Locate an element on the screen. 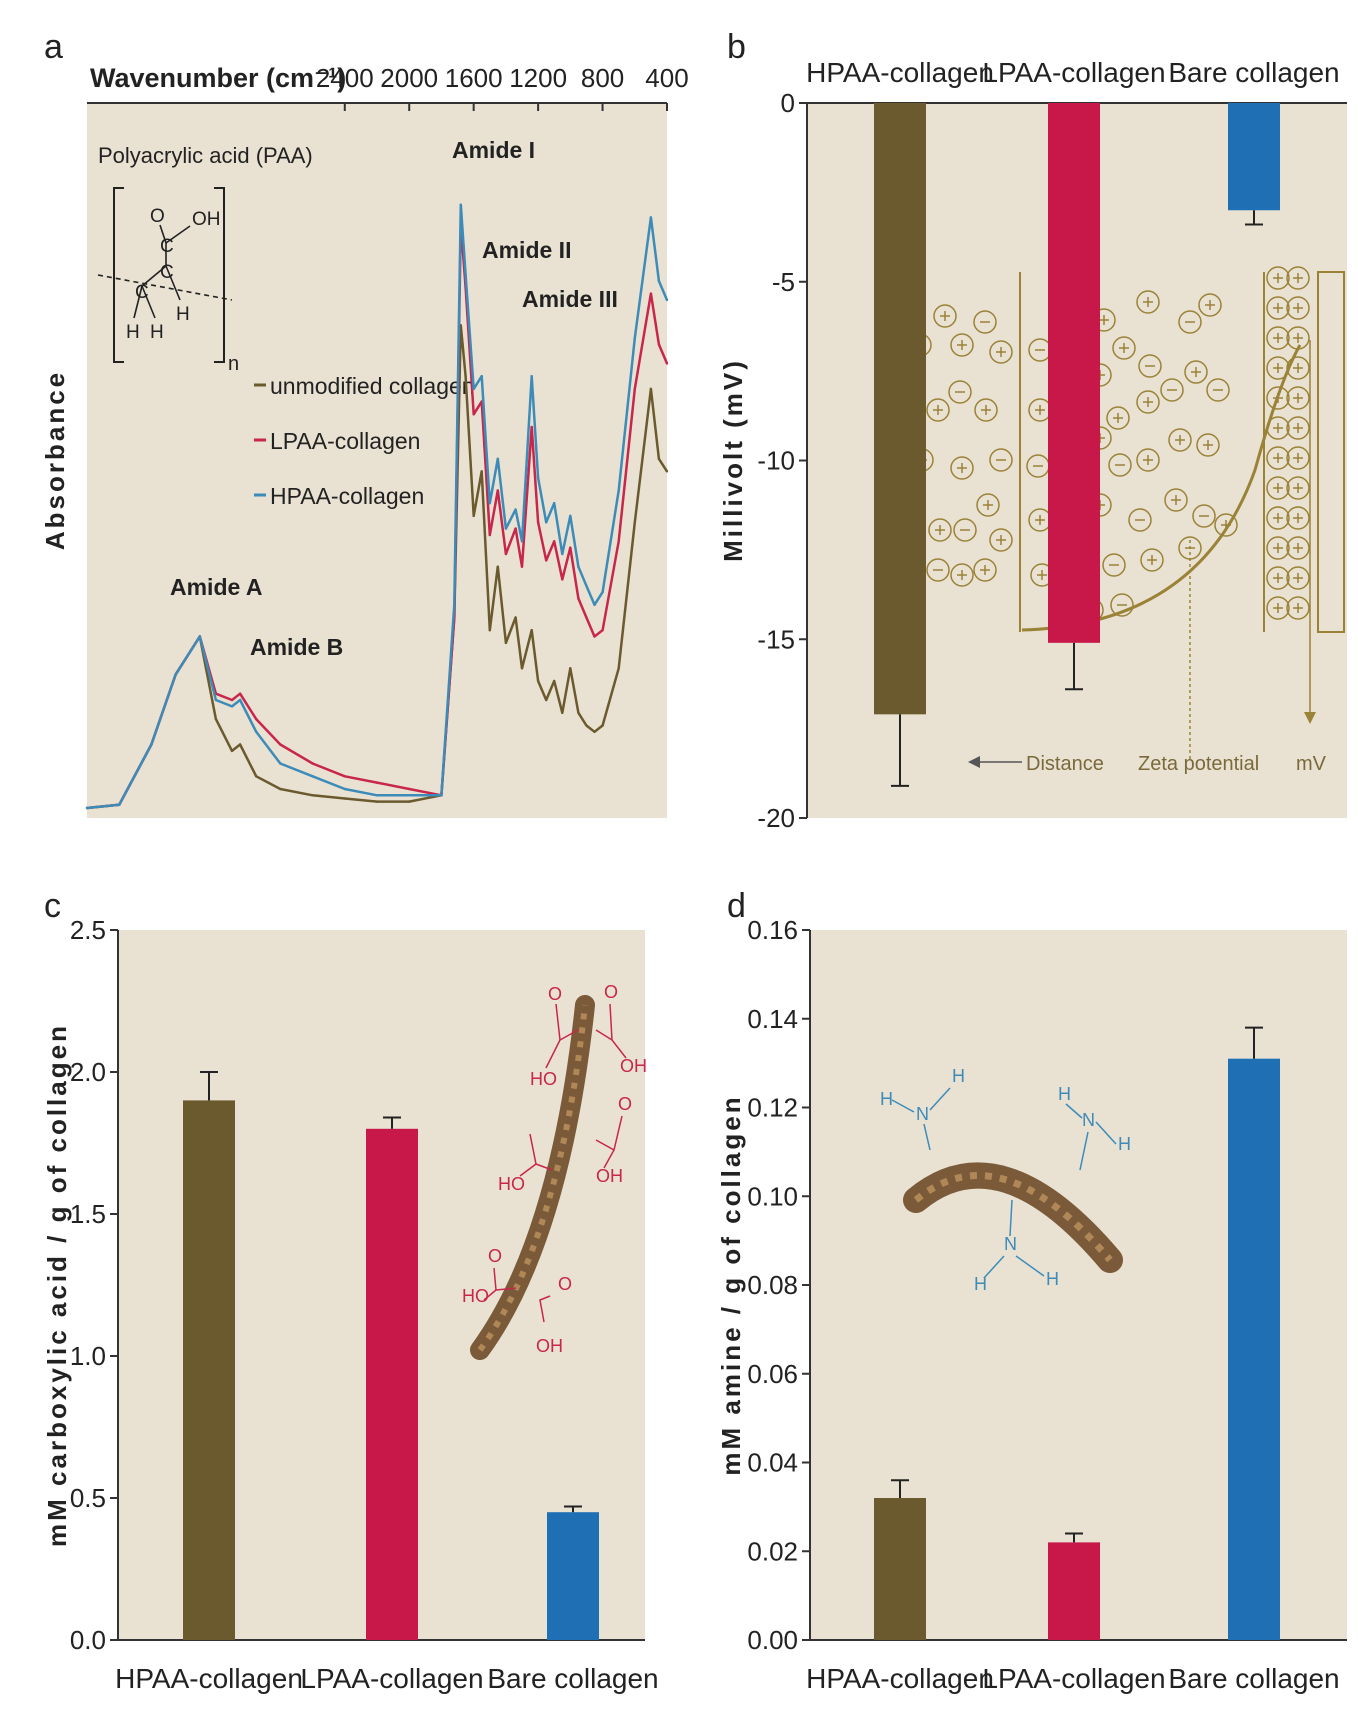  panel-a-letter: a is located at coordinates (53, 47).